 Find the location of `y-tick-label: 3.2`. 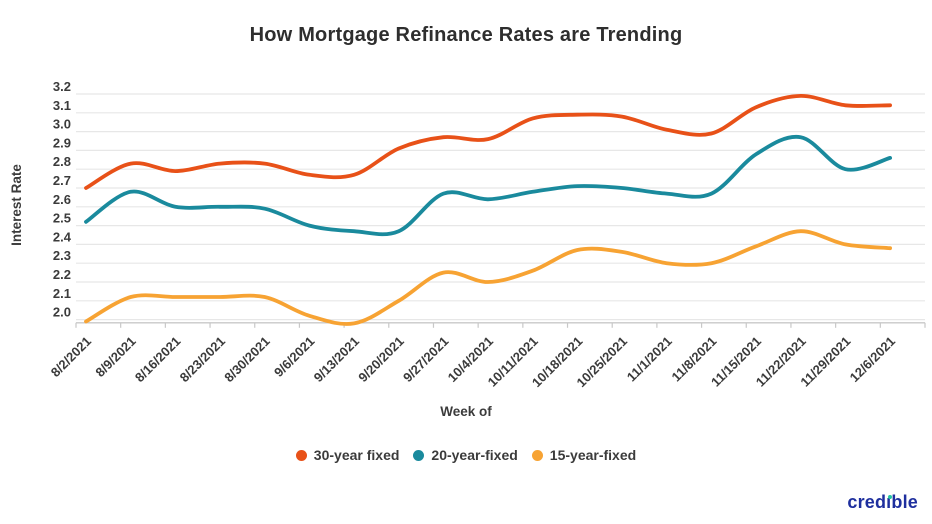

y-tick-label: 3.2 is located at coordinates (62, 86).